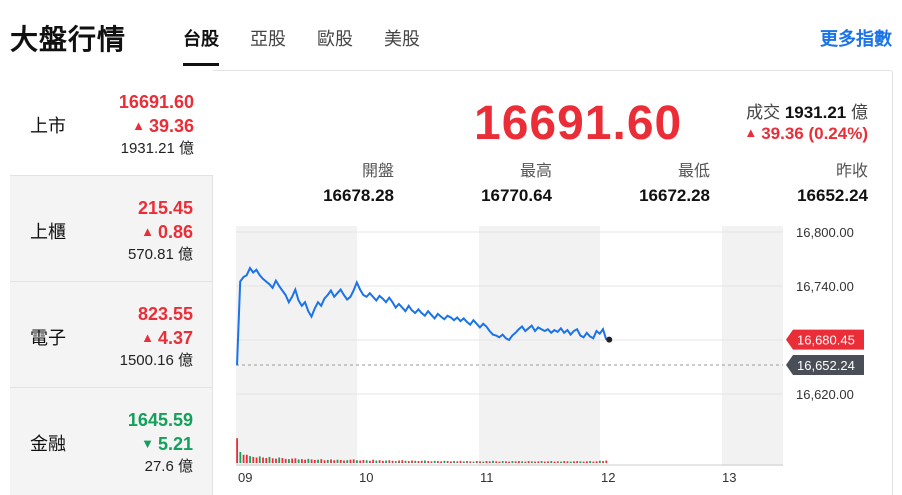 The width and height of the screenshot is (902, 495). Describe the element at coordinates (535, 171) in the screenshot. I see `stat-label: 最高` at that location.